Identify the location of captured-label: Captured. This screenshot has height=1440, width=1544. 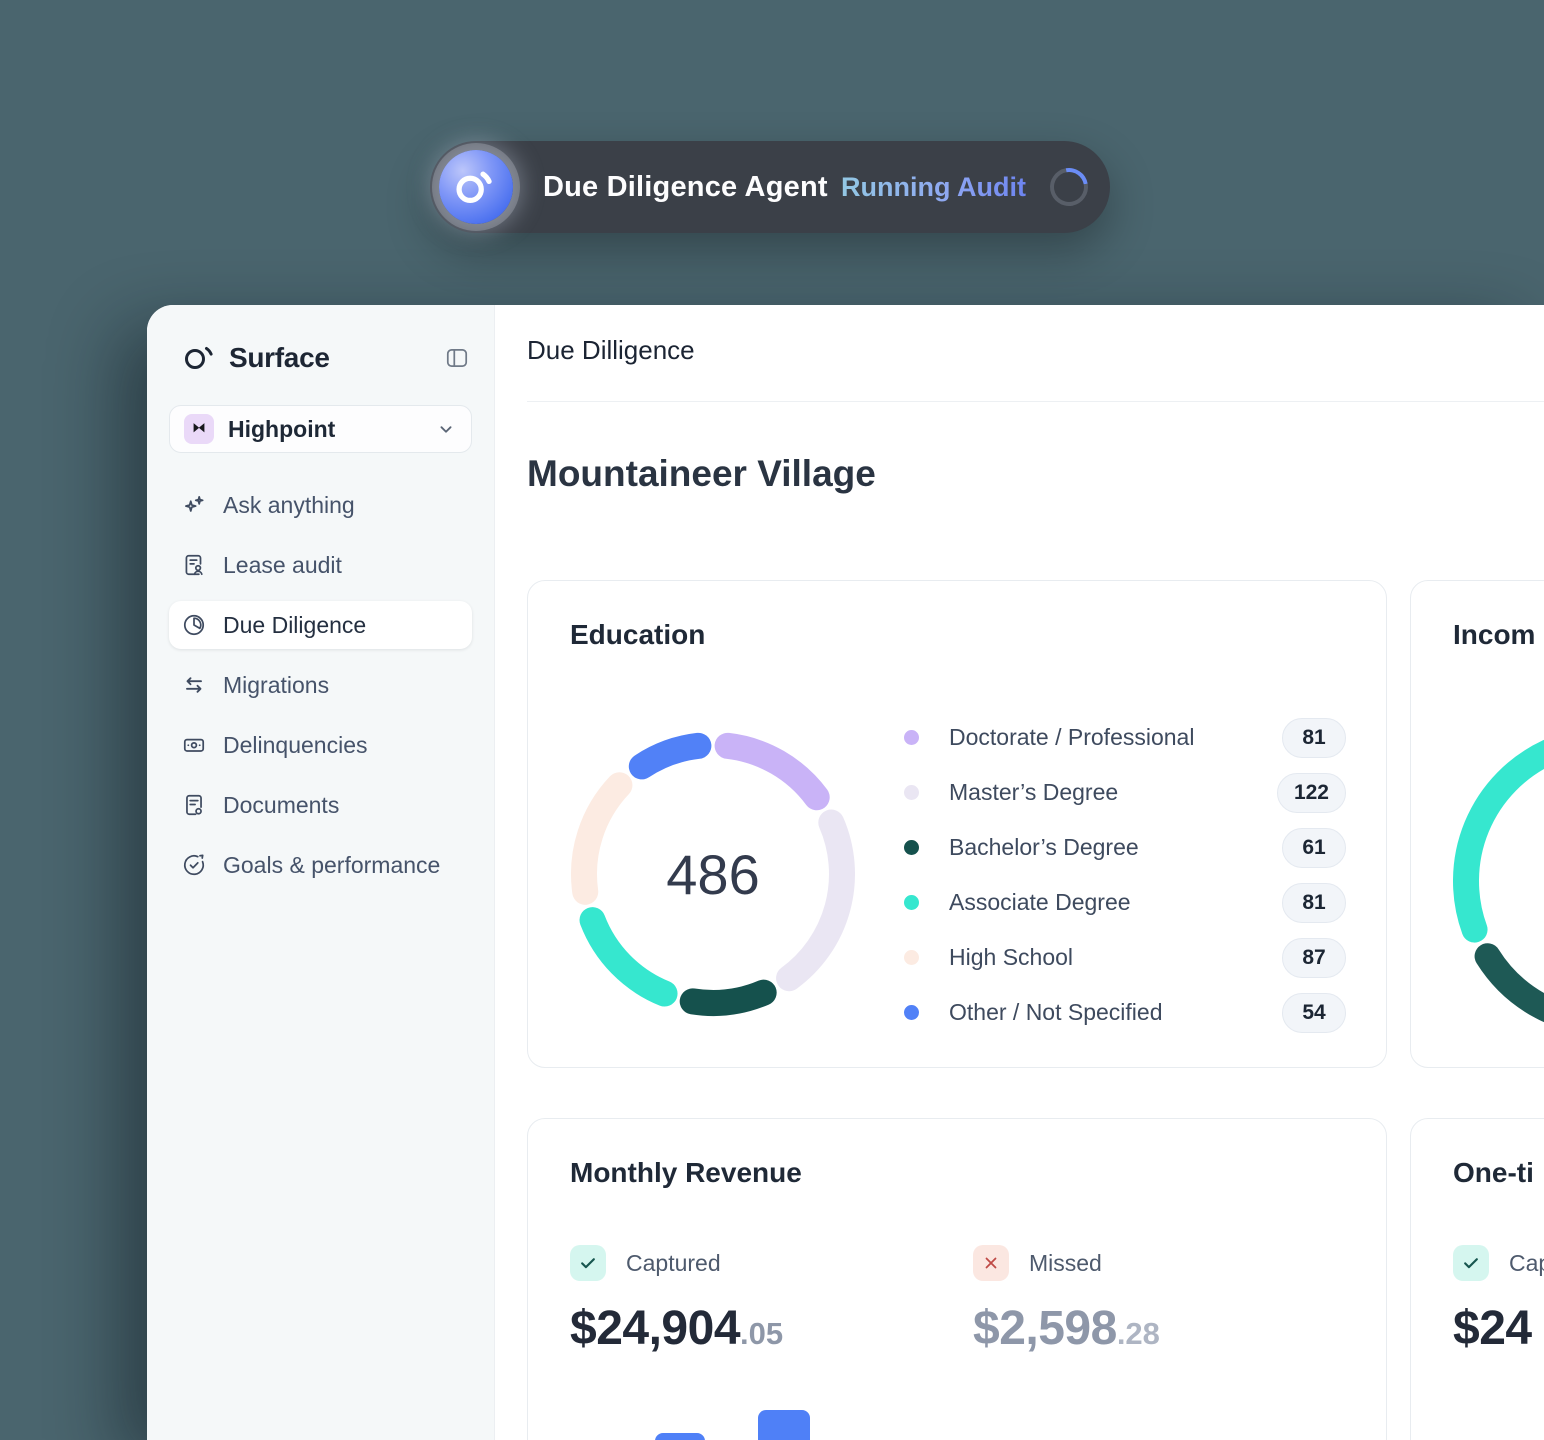
(673, 1262).